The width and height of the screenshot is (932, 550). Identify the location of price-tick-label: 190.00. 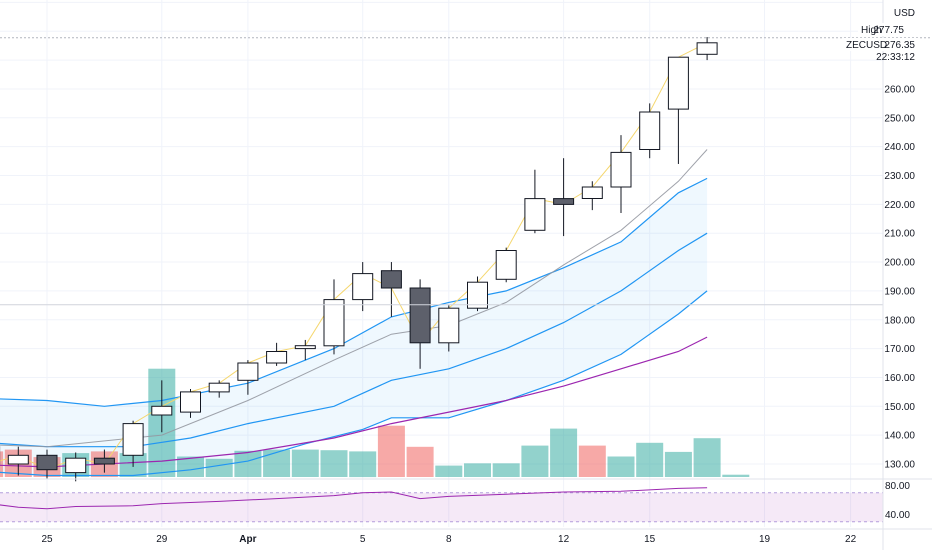
(899, 291).